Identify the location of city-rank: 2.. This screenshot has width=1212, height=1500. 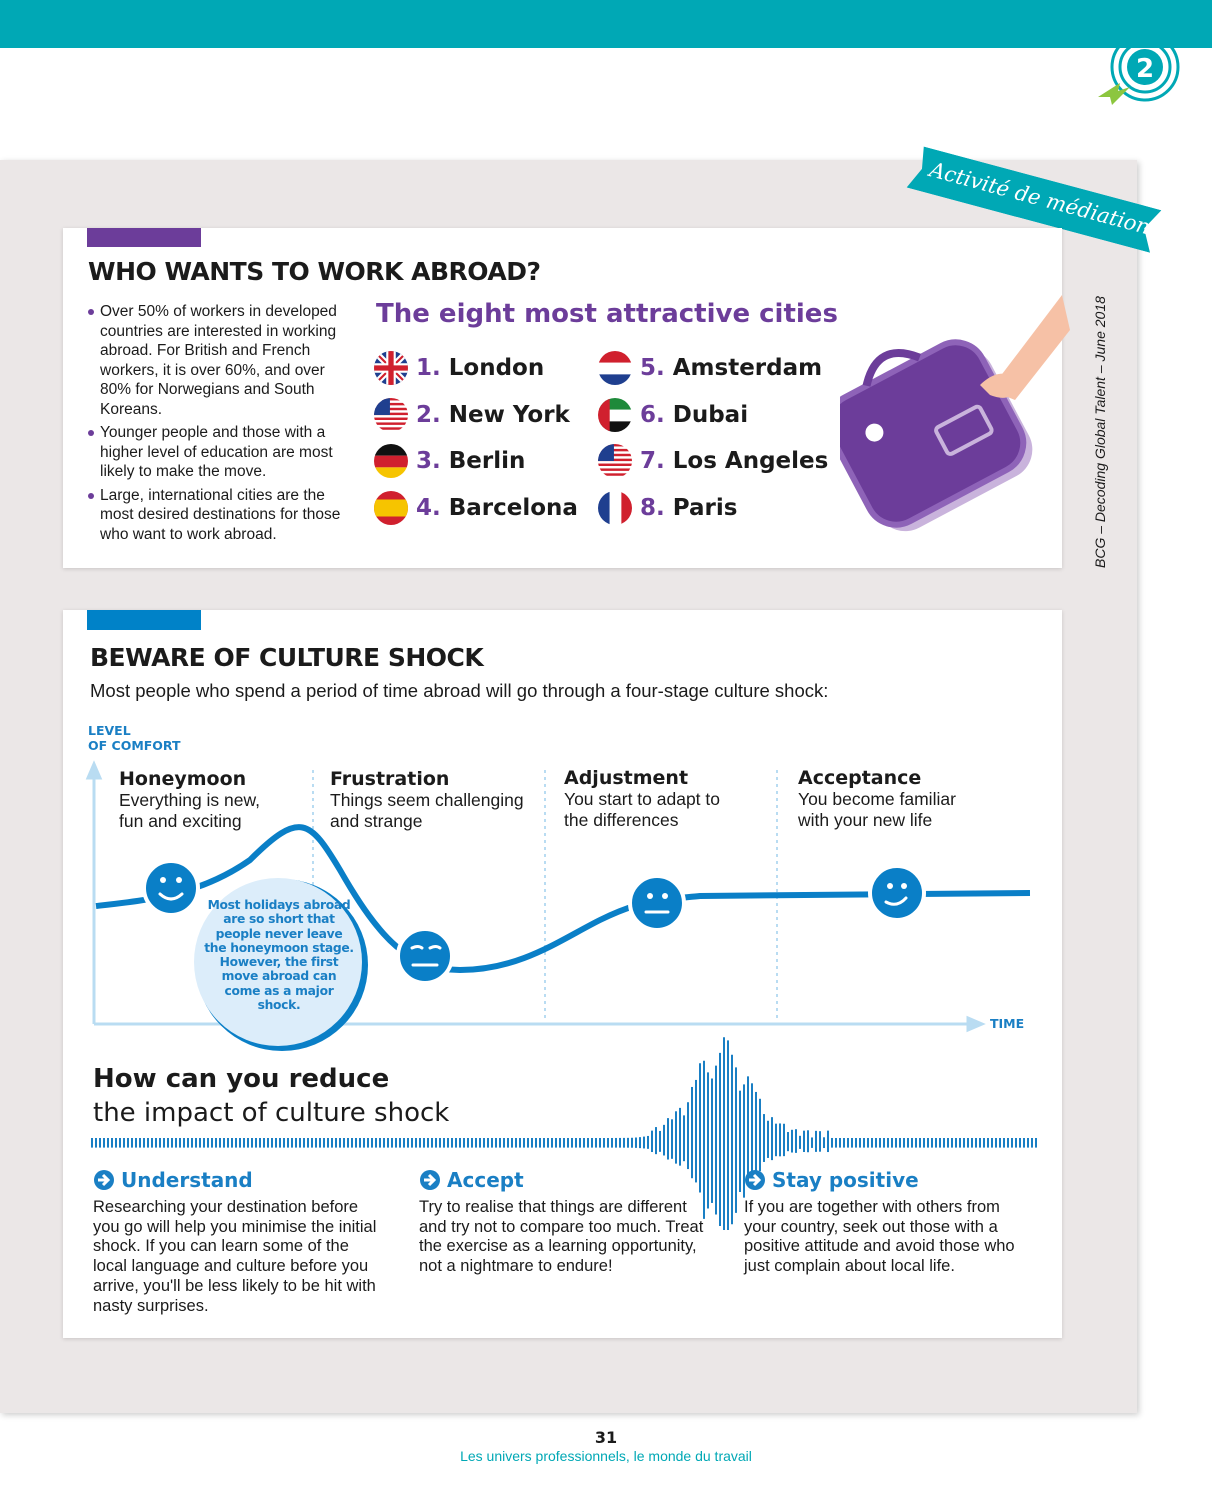
(428, 414).